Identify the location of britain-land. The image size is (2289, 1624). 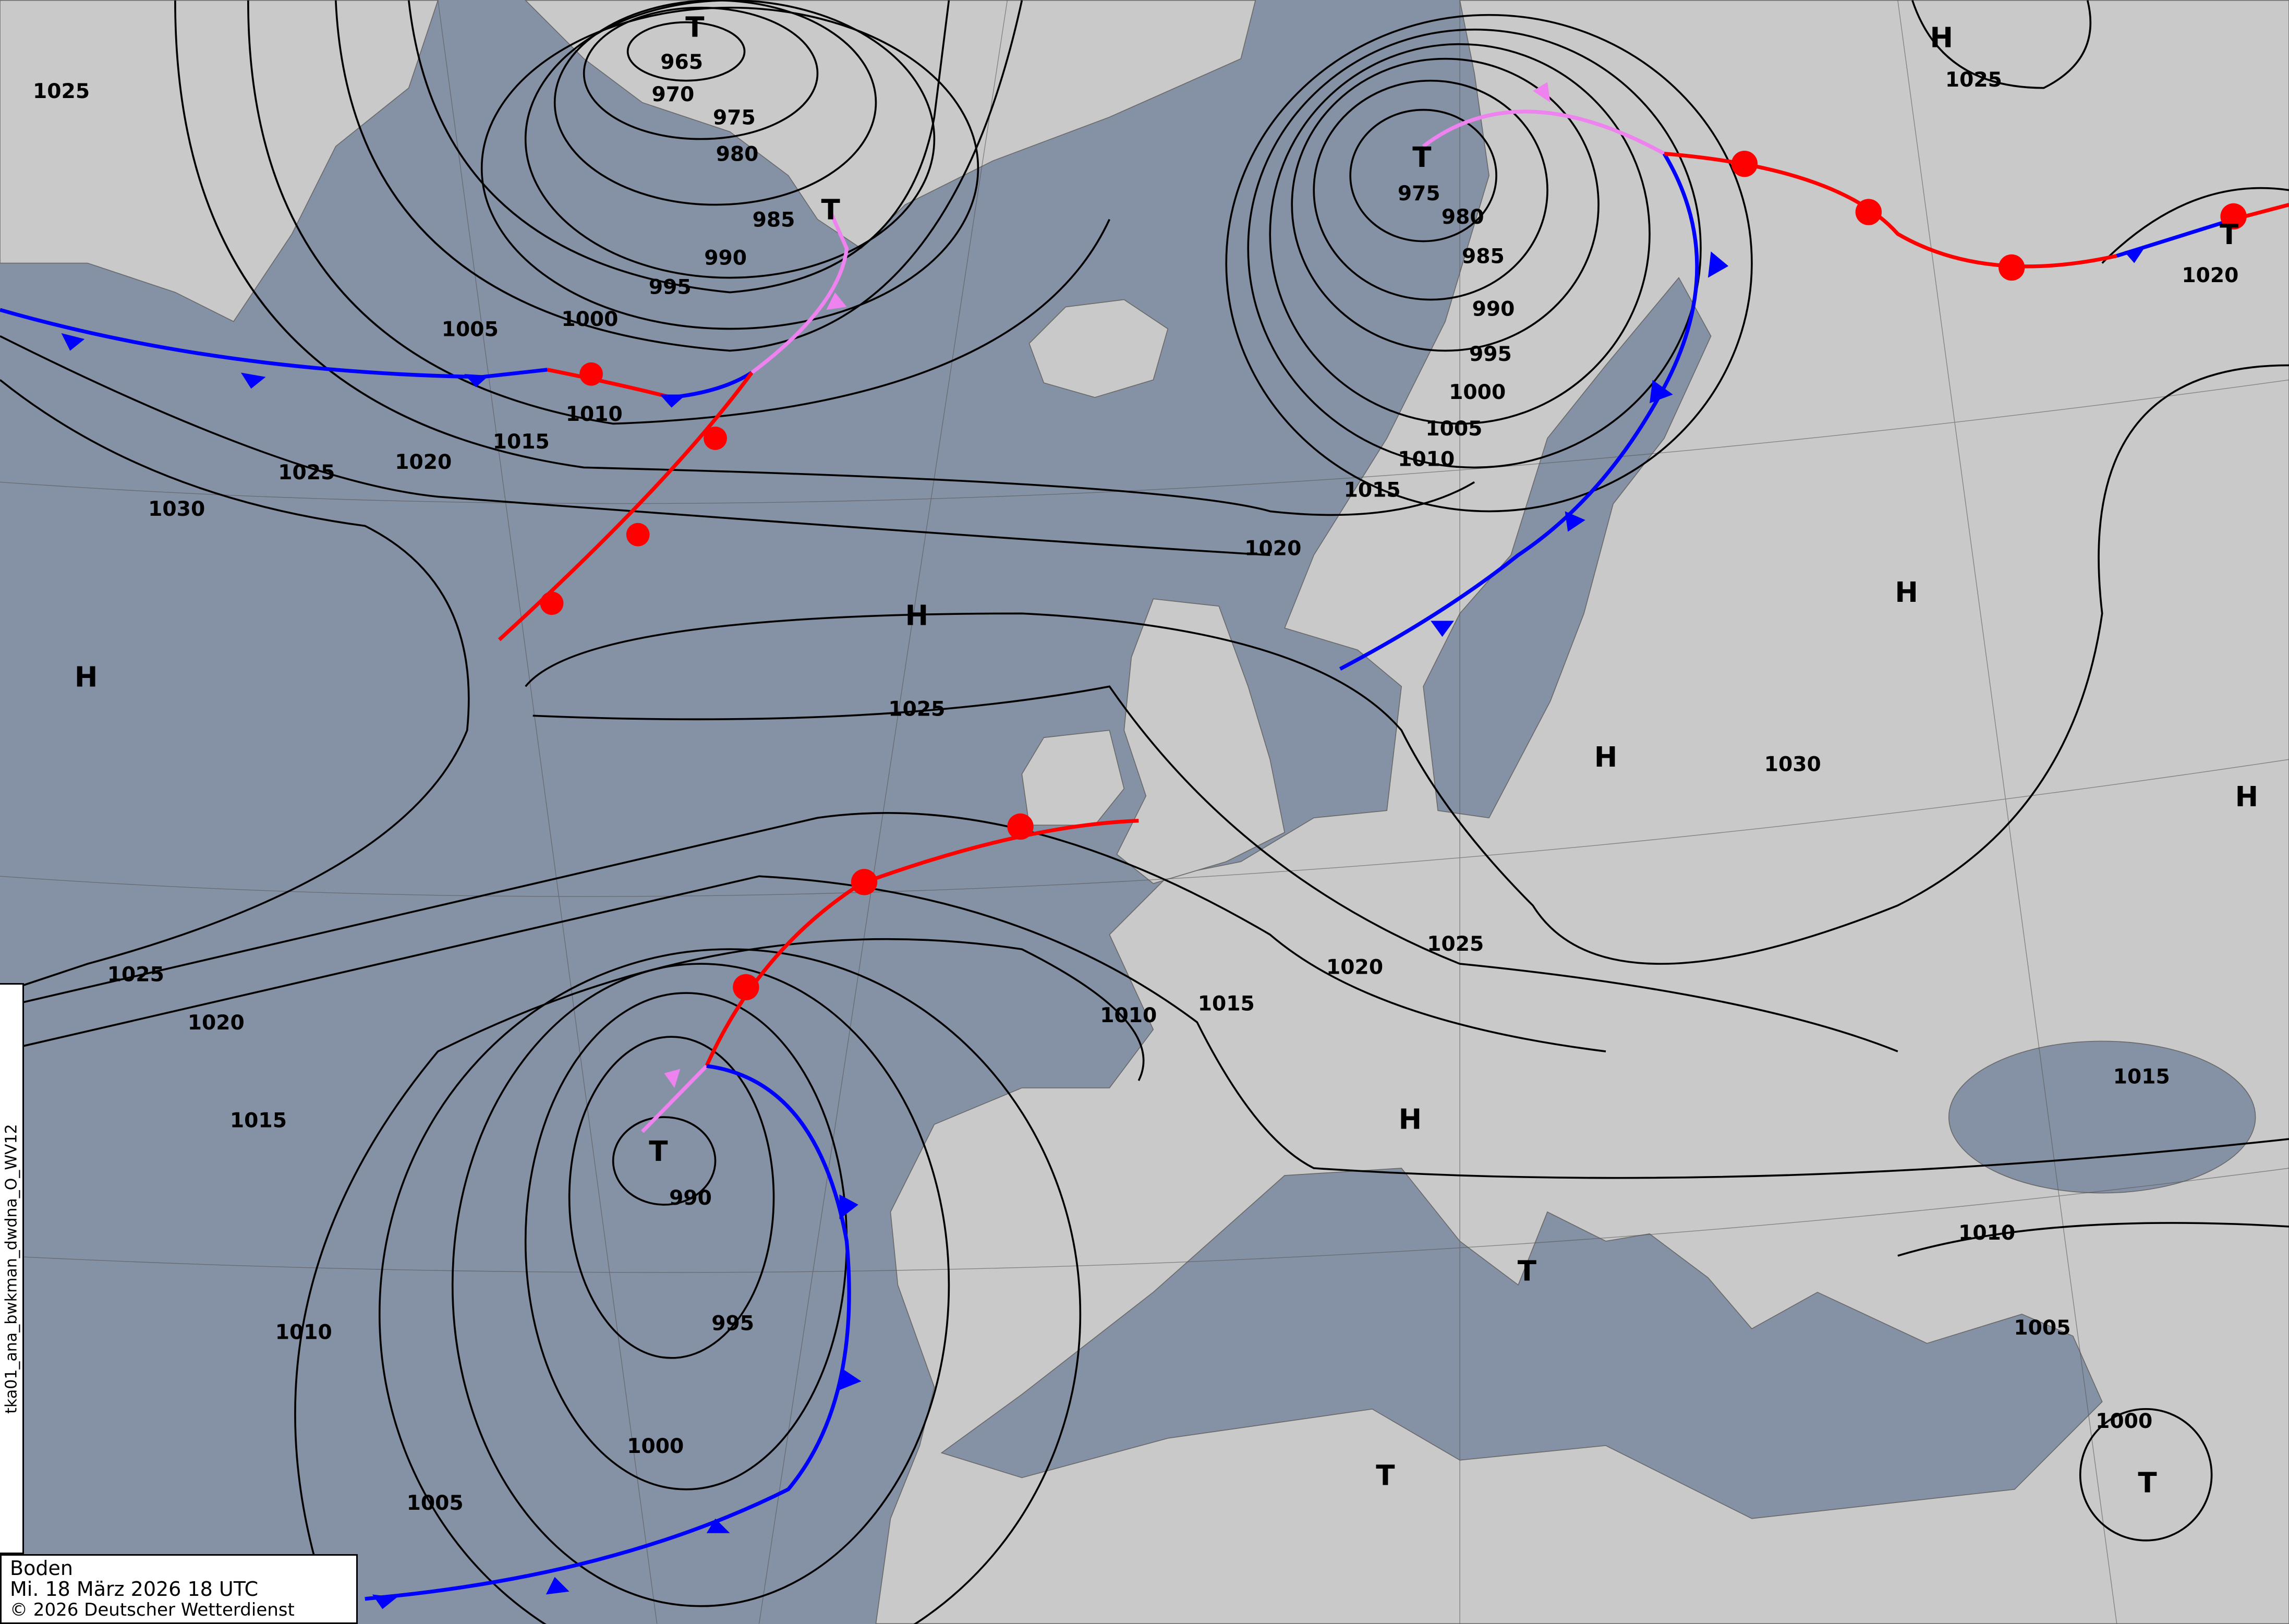
(1201, 741).